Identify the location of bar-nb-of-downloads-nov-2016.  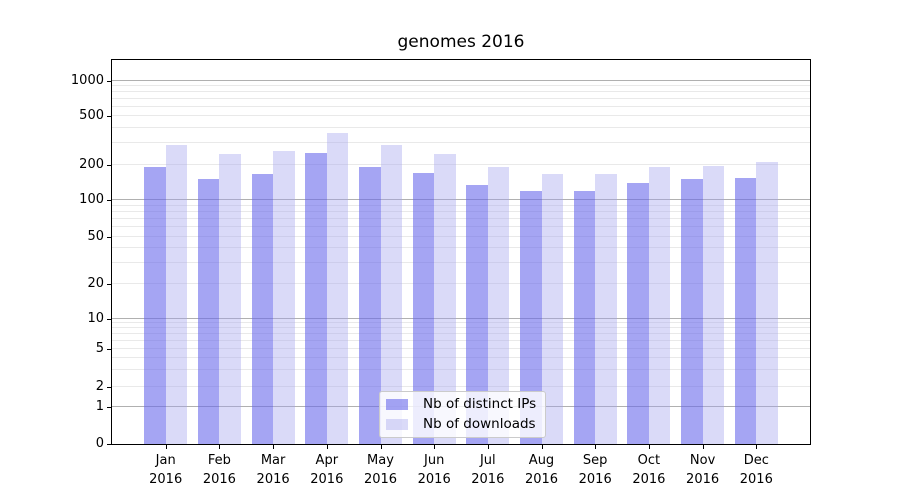
(713, 304).